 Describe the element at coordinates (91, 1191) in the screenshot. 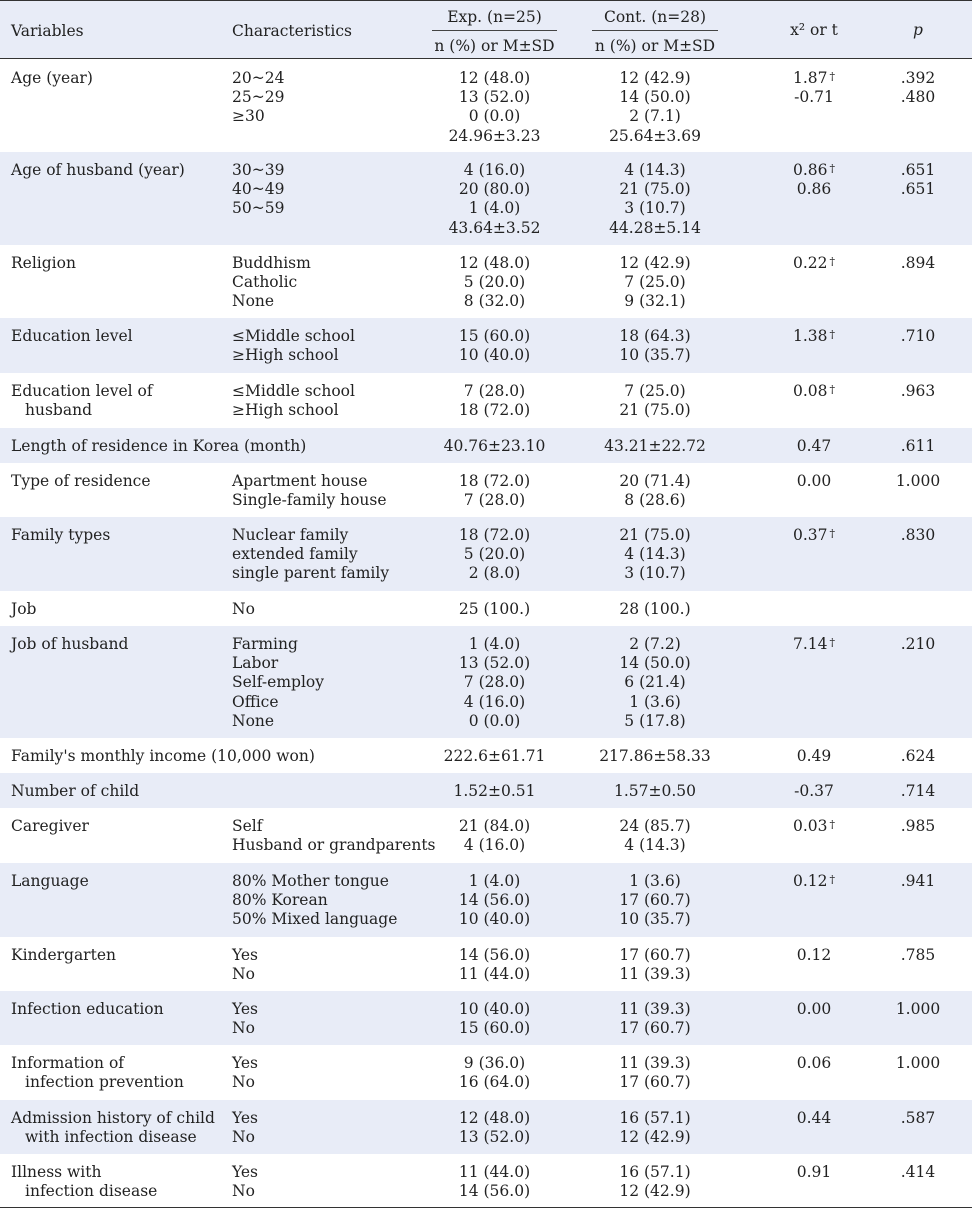

I see `variable-label-line: infection disease` at that location.